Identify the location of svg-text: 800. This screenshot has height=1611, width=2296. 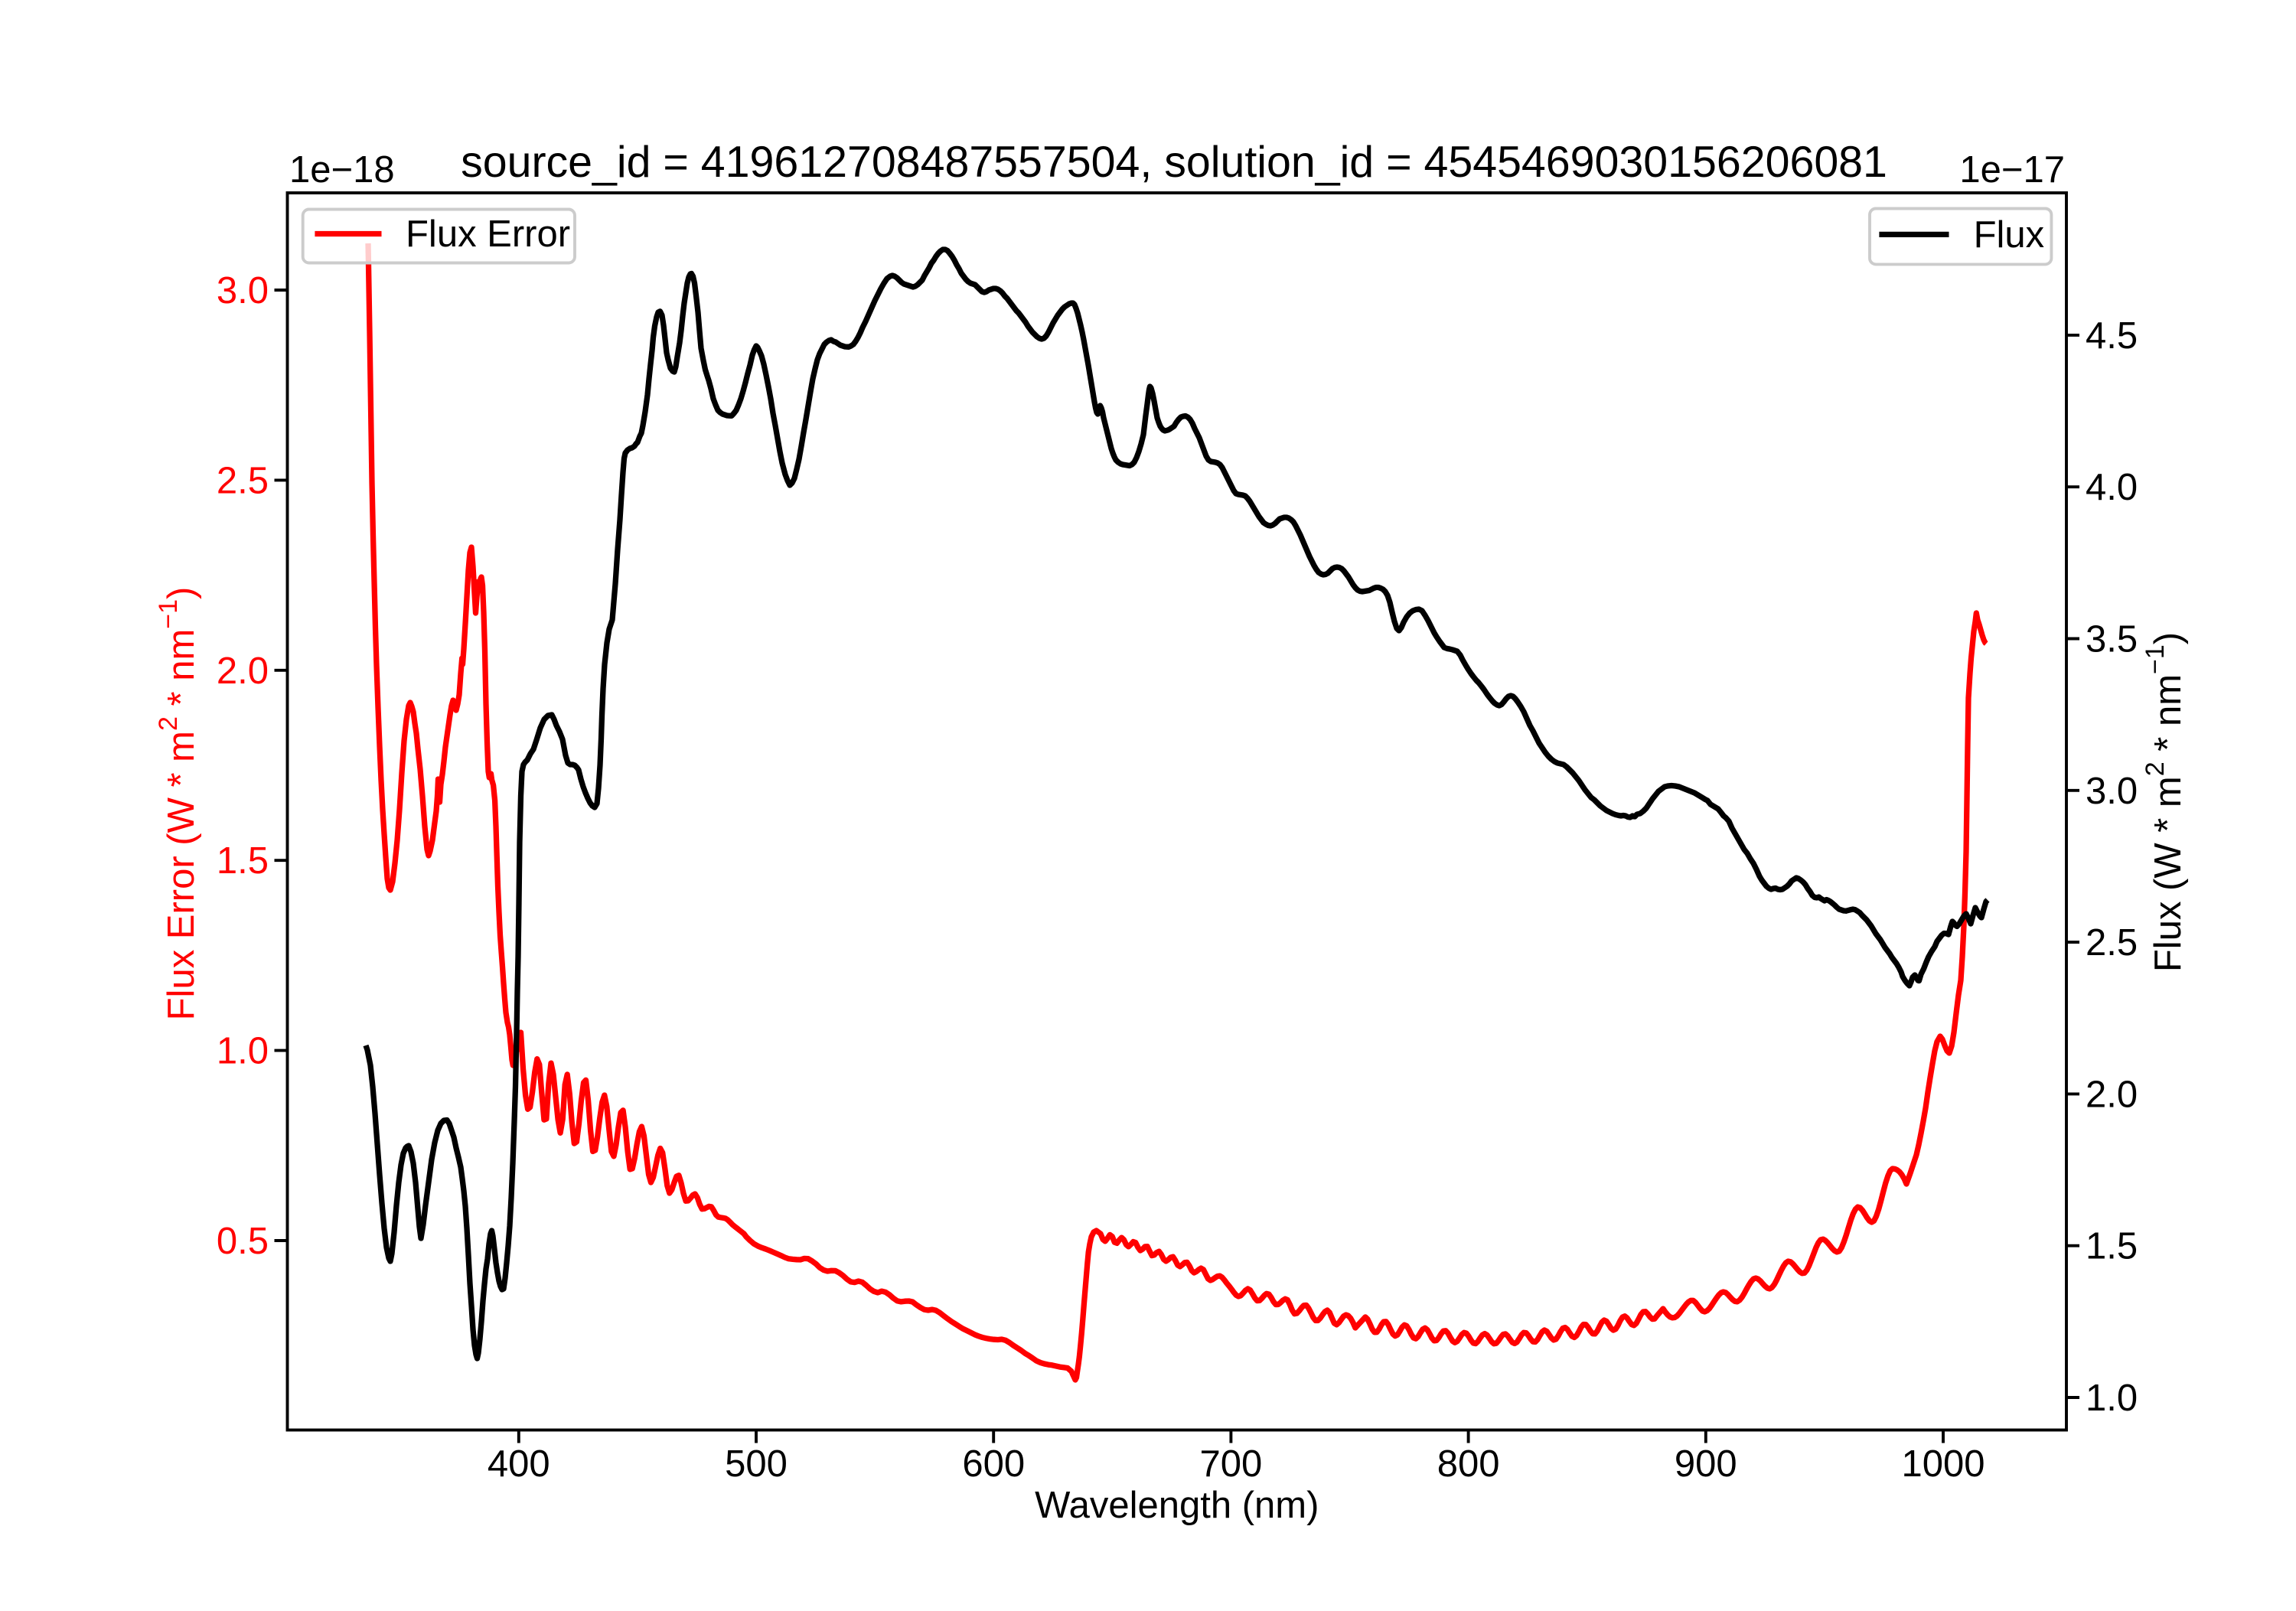
(1468, 1464).